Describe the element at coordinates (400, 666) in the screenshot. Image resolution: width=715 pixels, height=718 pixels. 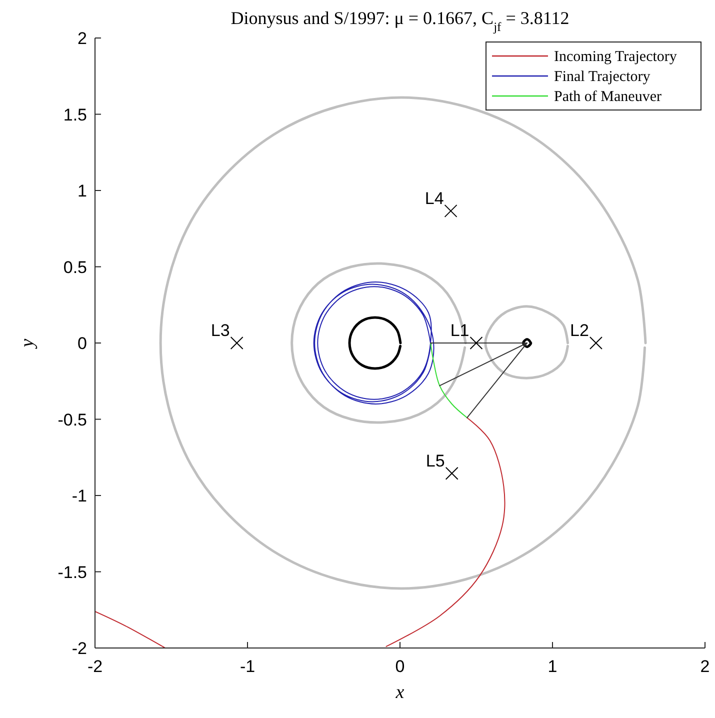
I see `x-tick-label: 0` at that location.